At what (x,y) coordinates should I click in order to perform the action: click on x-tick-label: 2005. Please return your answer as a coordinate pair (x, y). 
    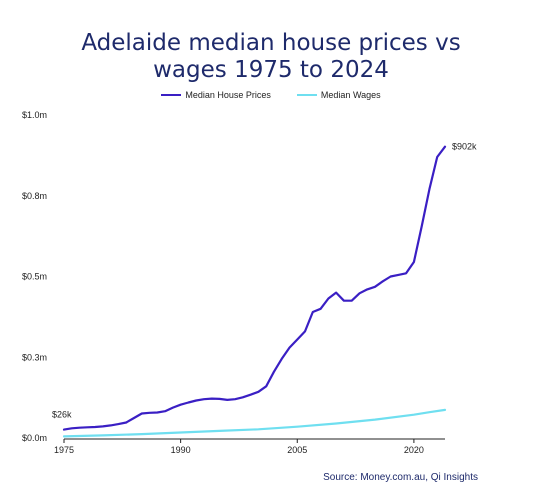
    Looking at the image, I should click on (297, 450).